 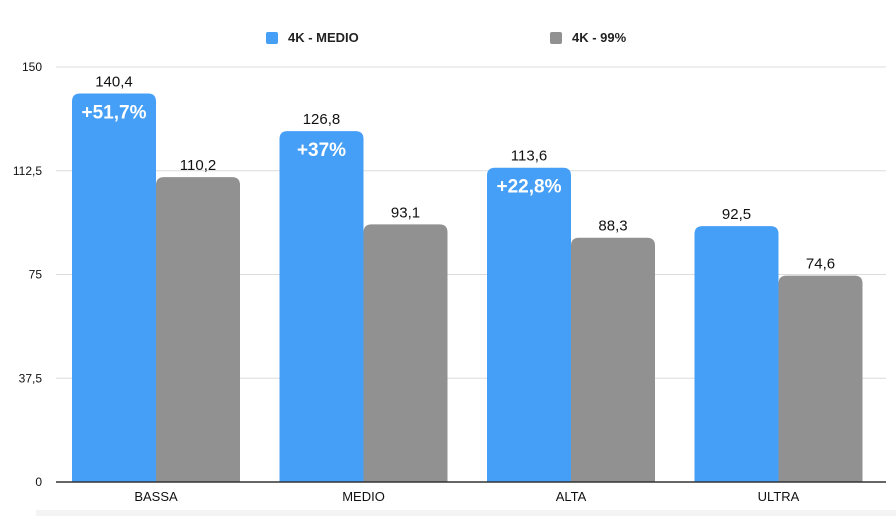 What do you see at coordinates (363, 496) in the screenshot?
I see `x-tick-label: MEDIO` at bounding box center [363, 496].